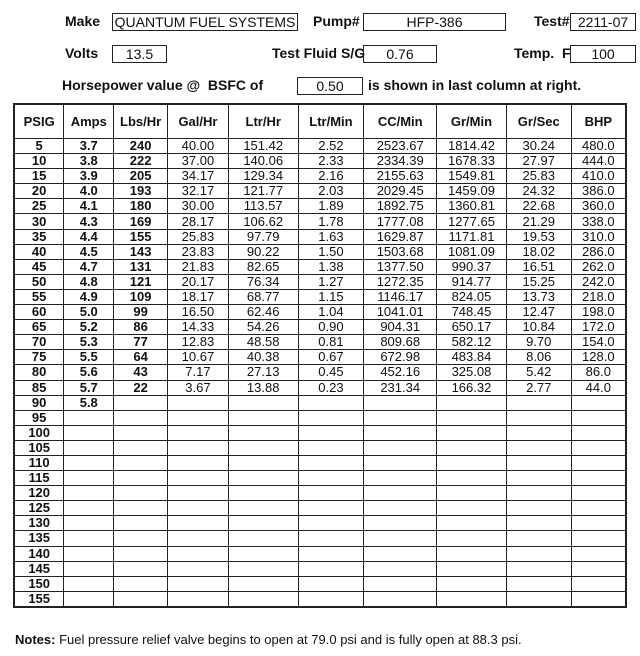  What do you see at coordinates (39, 372) in the screenshot?
I see `table-cell: 80` at bounding box center [39, 372].